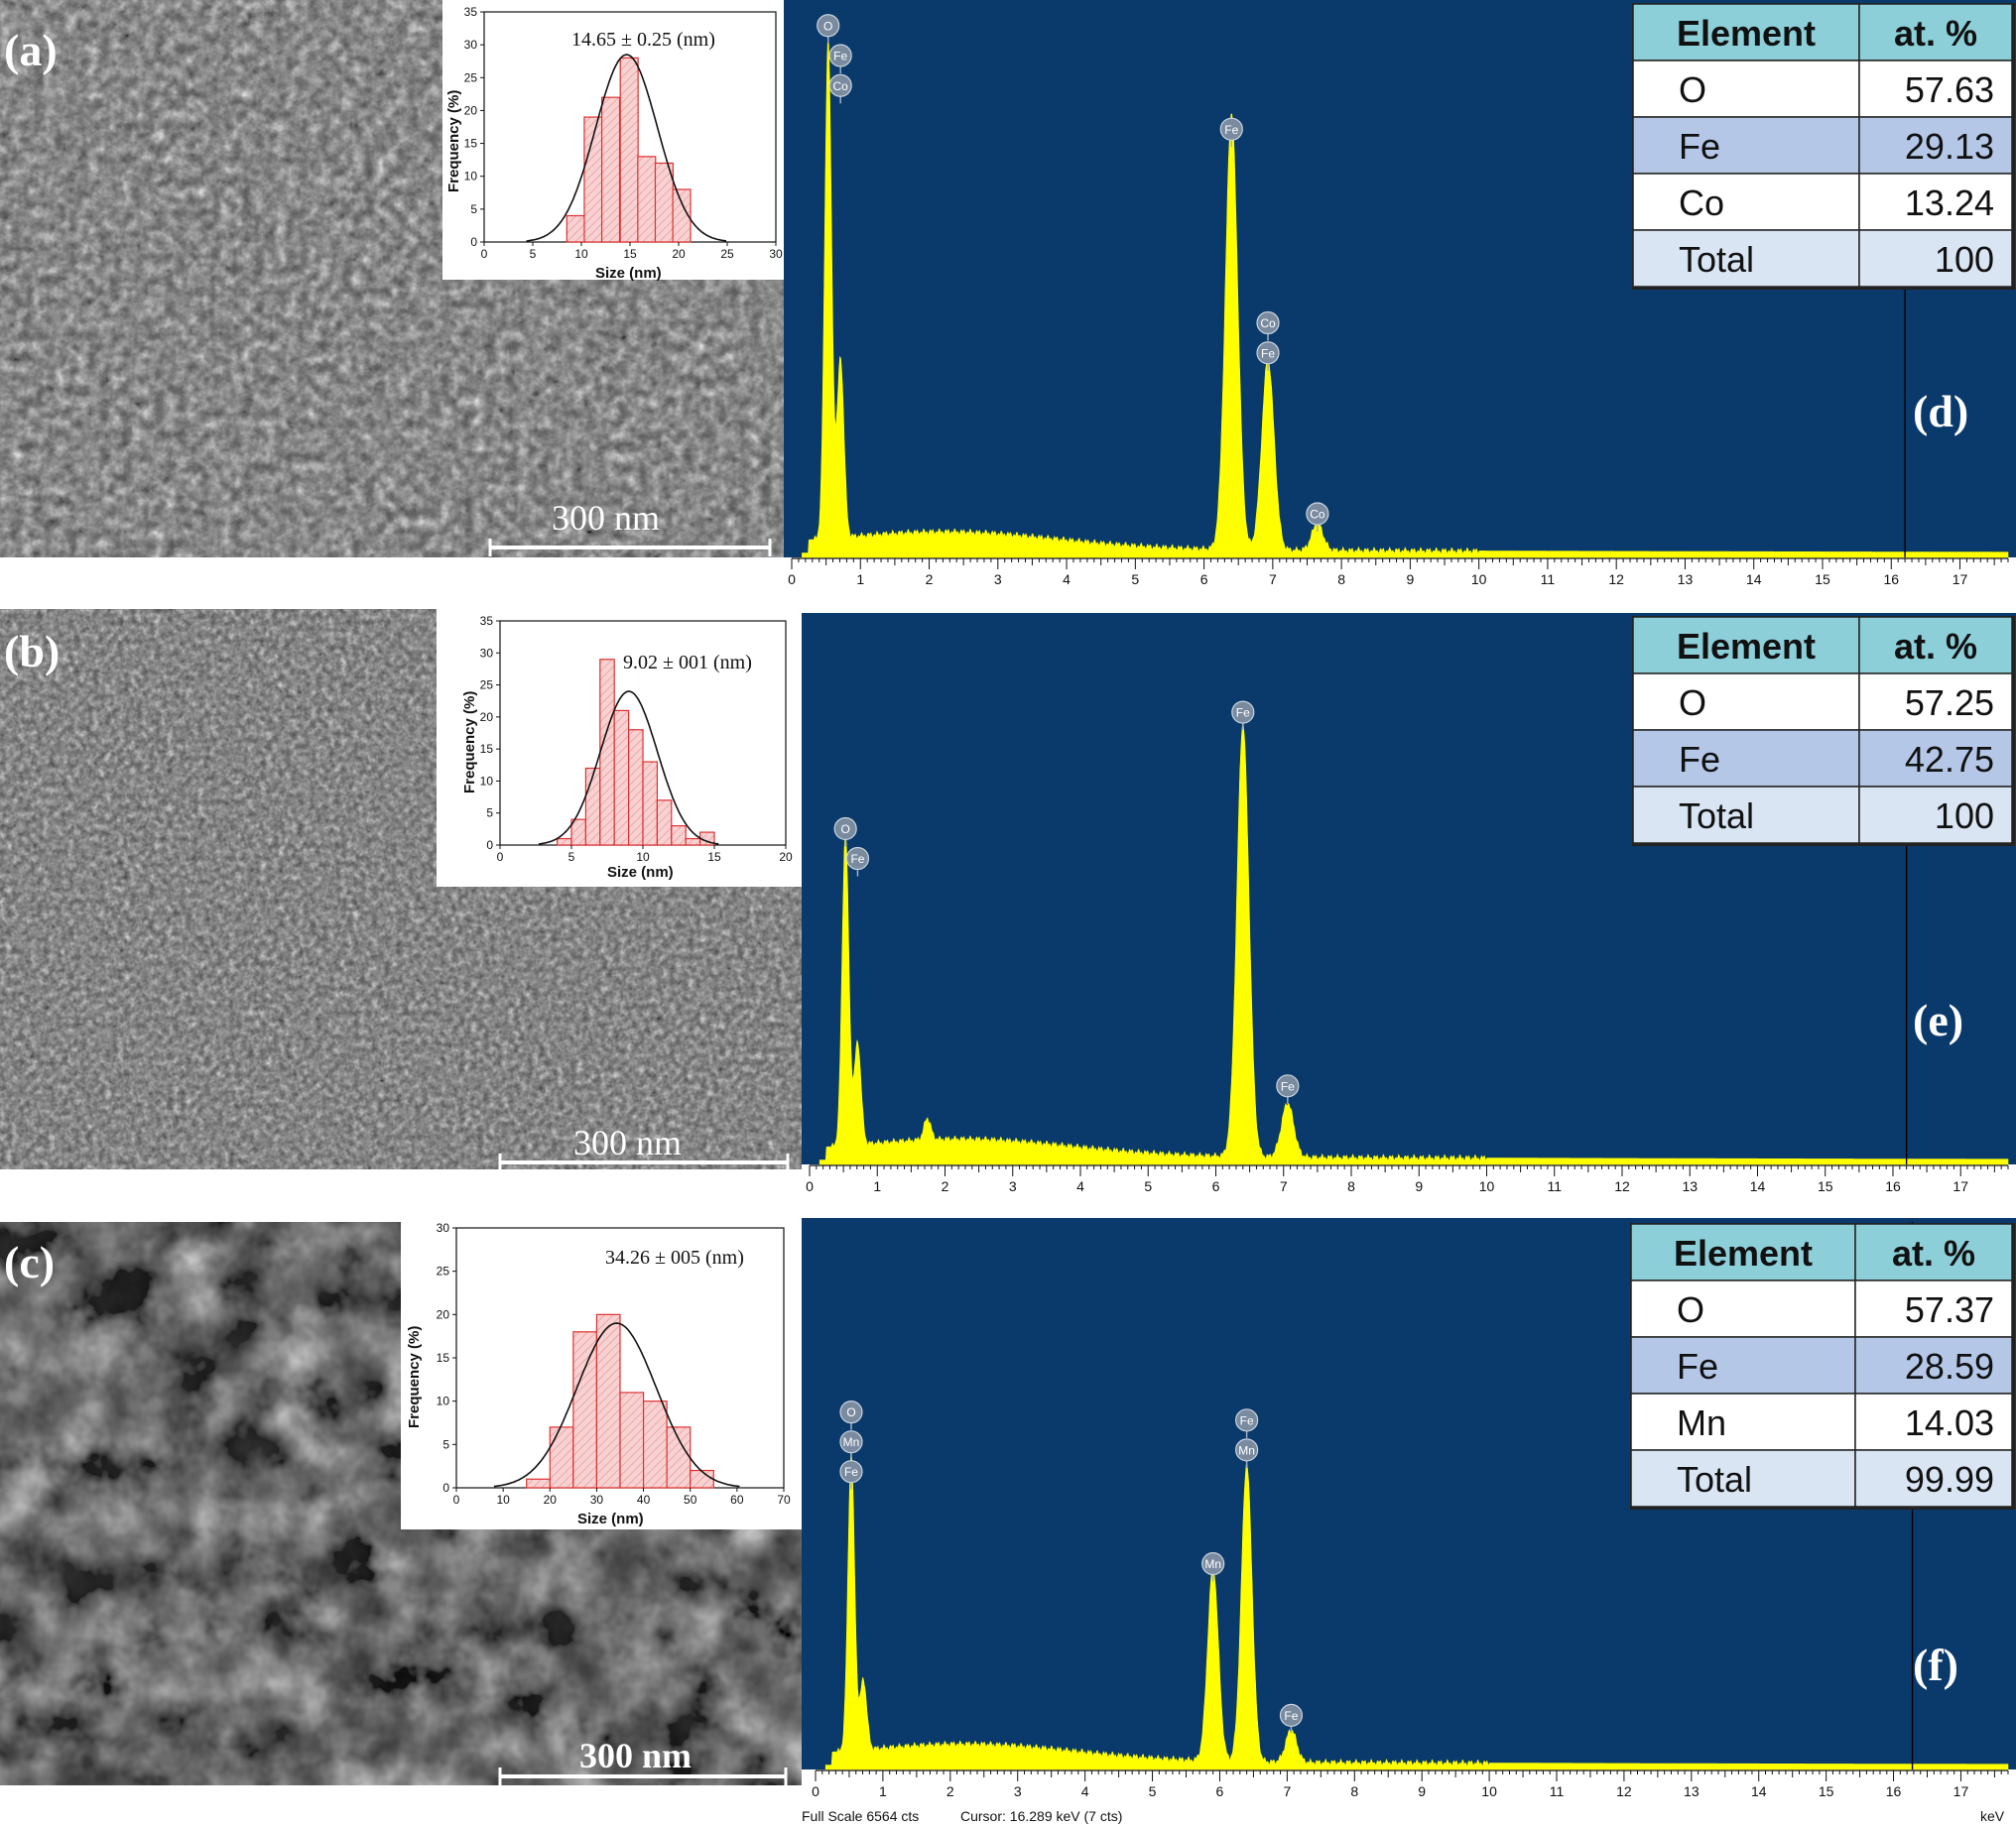 This screenshot has height=1828, width=2016. I want to click on eds-x-tick-label: 12, so click(1616, 579).